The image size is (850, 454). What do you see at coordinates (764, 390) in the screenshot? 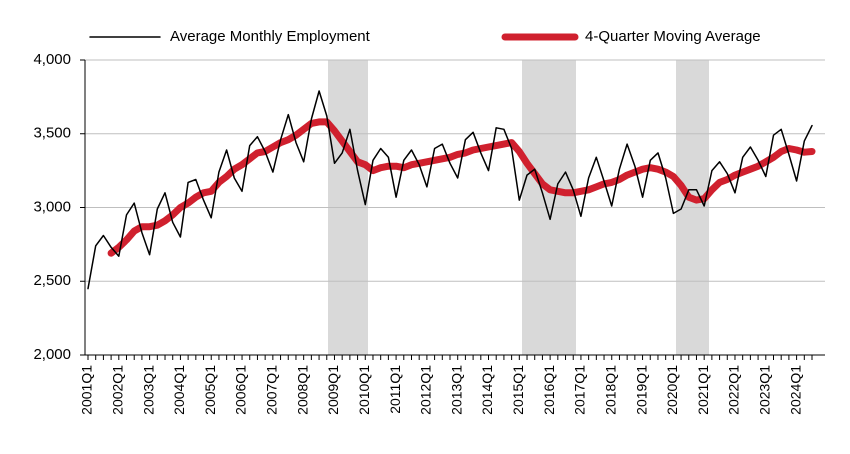
I see `x-tick-label: 2023Q1` at bounding box center [764, 390].